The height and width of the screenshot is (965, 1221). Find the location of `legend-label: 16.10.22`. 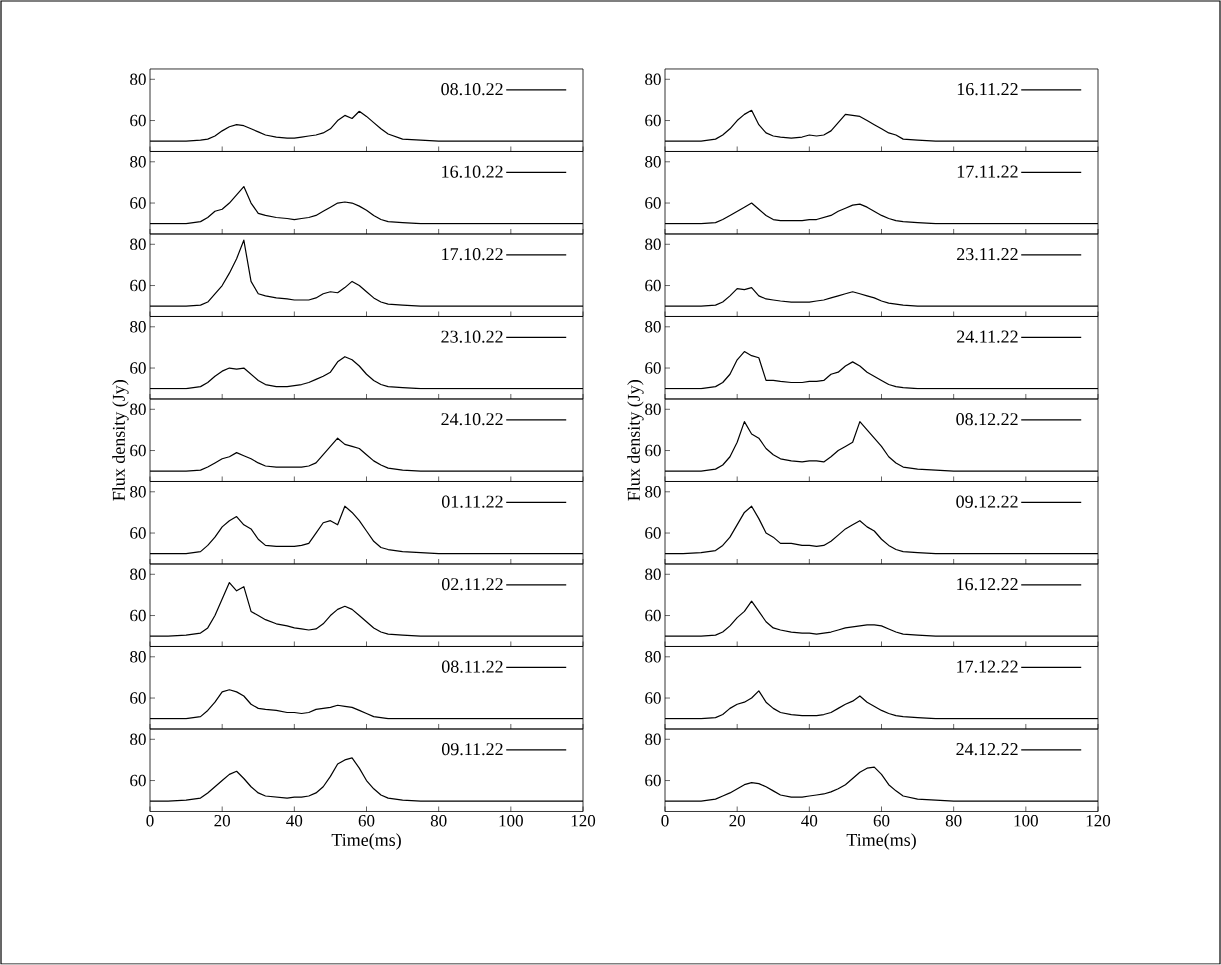

legend-label: 16.10.22 is located at coordinates (472, 171).